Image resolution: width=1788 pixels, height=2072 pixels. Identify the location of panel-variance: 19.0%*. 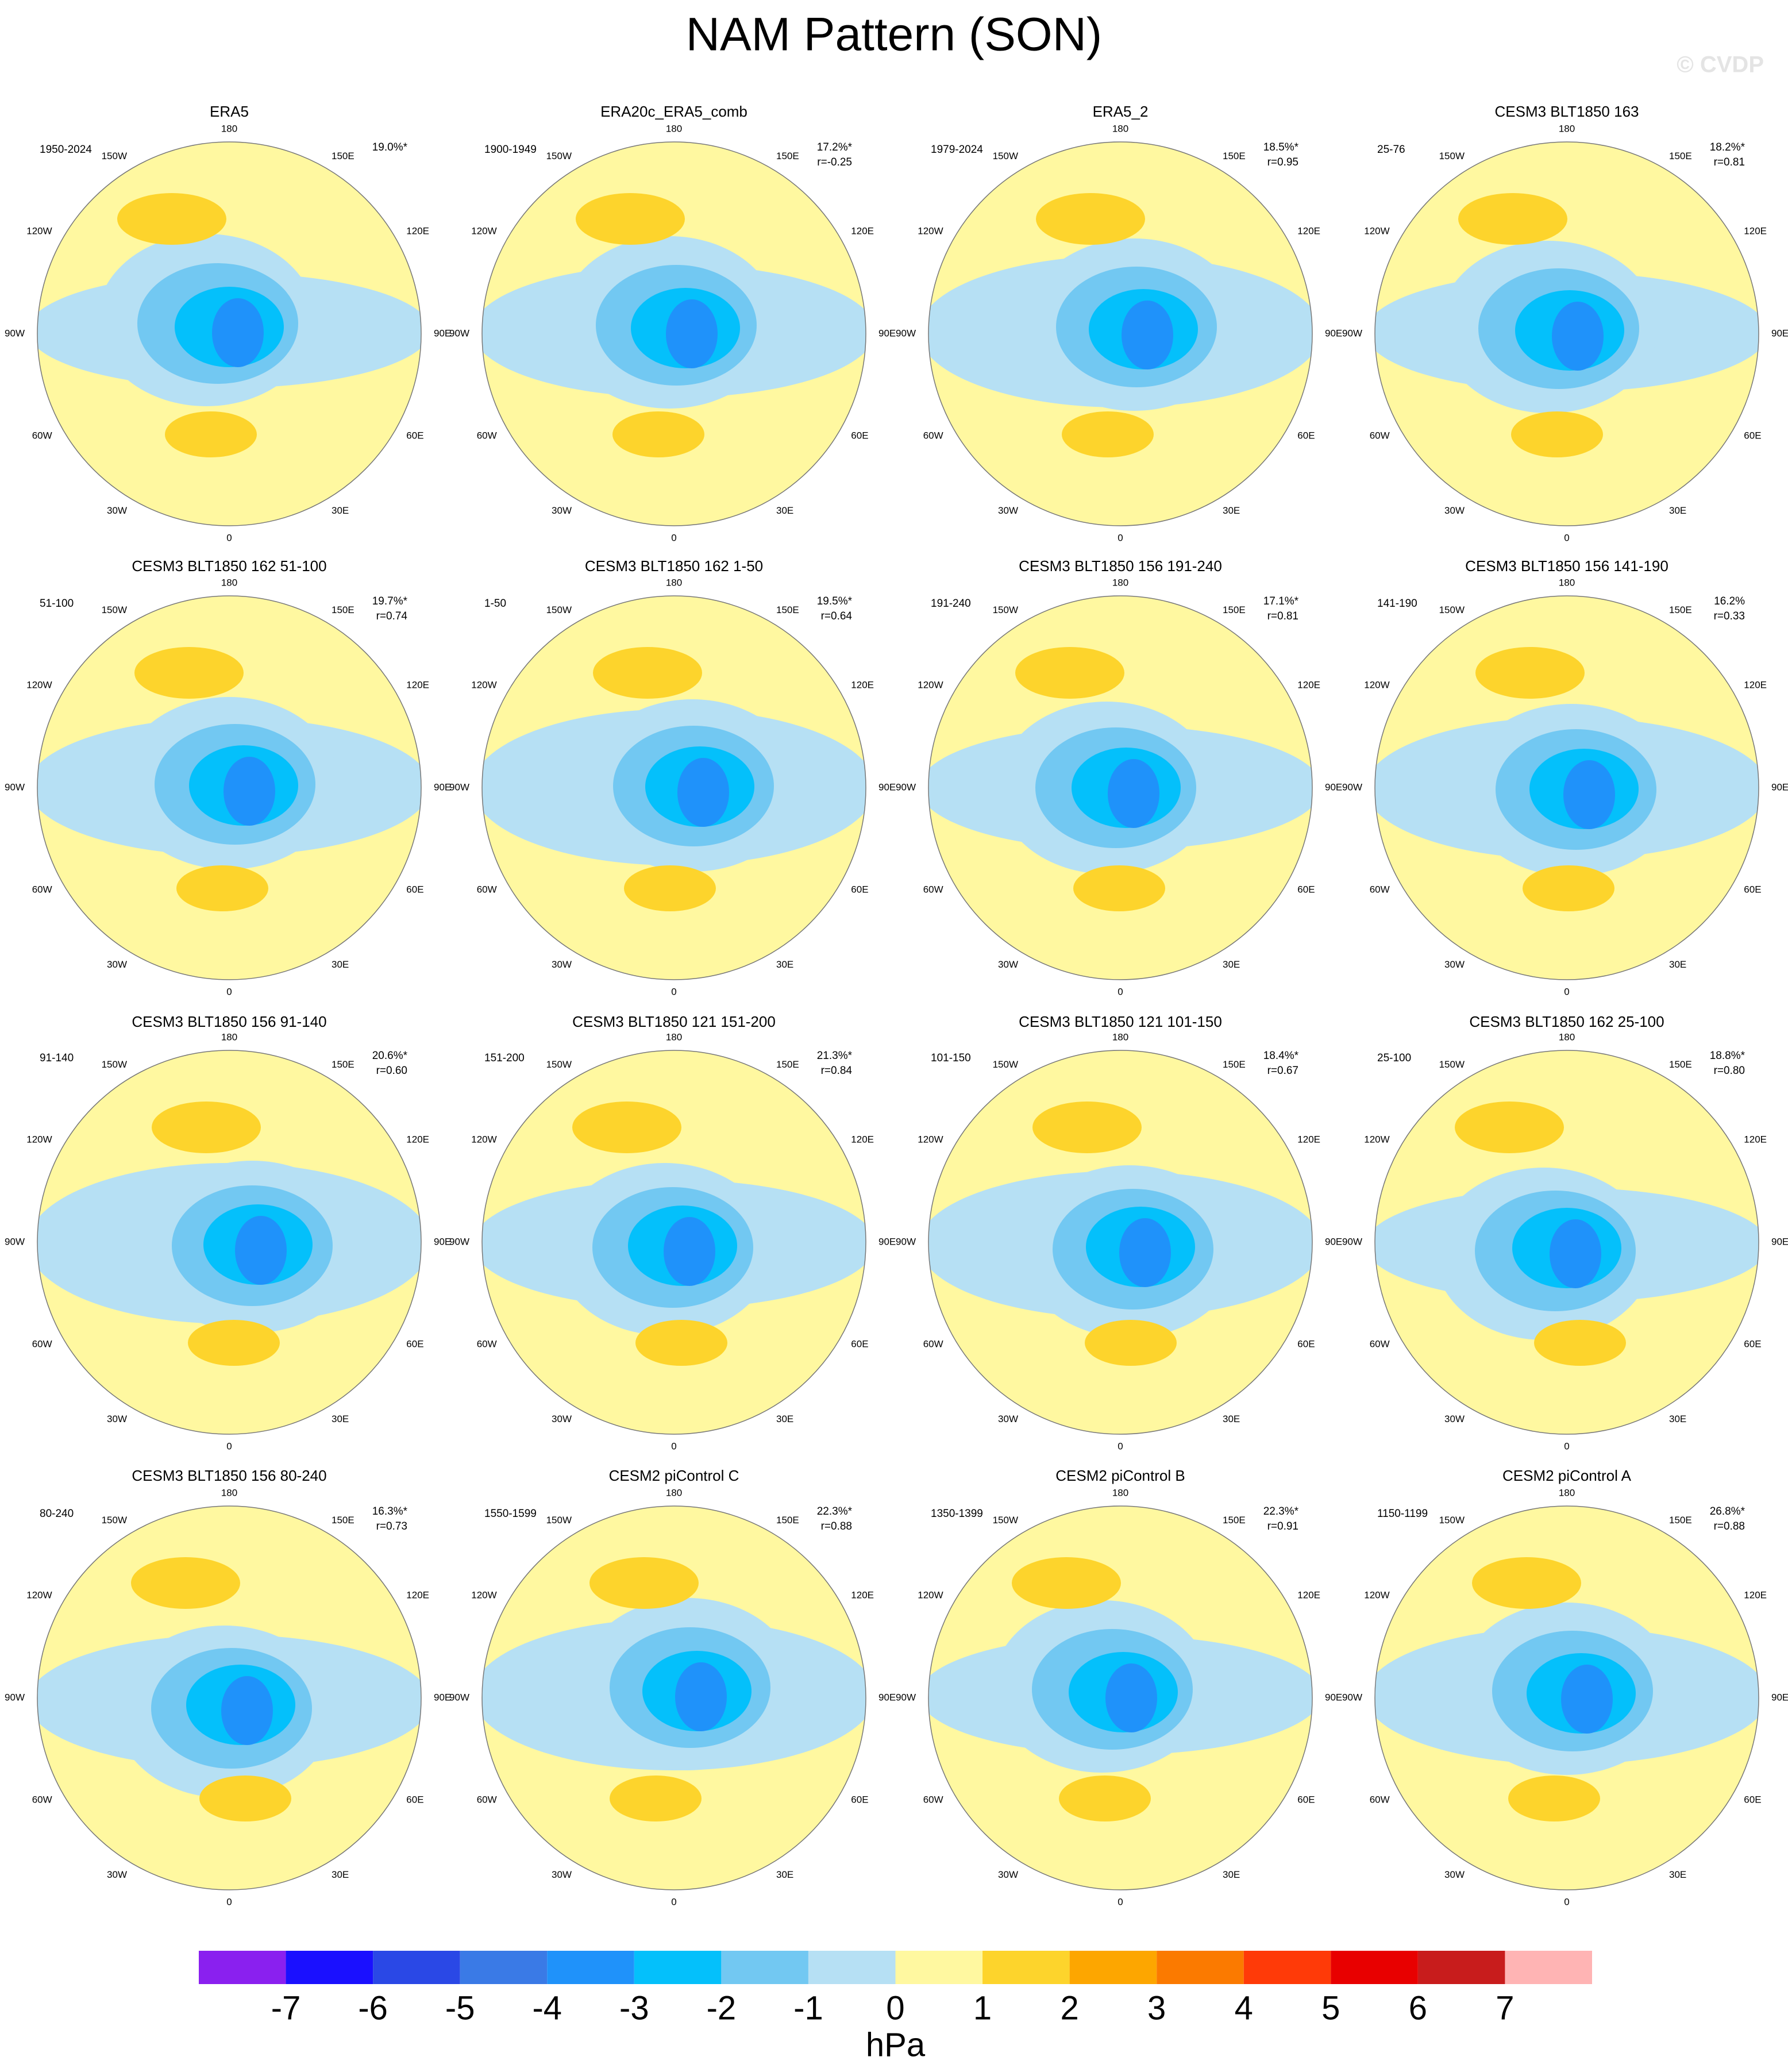
(390, 147).